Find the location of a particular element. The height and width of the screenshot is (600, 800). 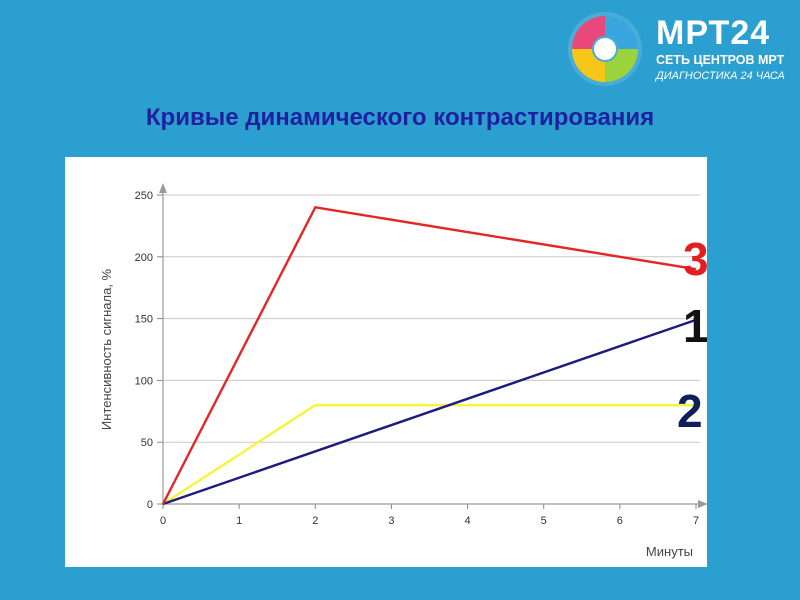

y-tick-label: 50 is located at coordinates (147, 443).